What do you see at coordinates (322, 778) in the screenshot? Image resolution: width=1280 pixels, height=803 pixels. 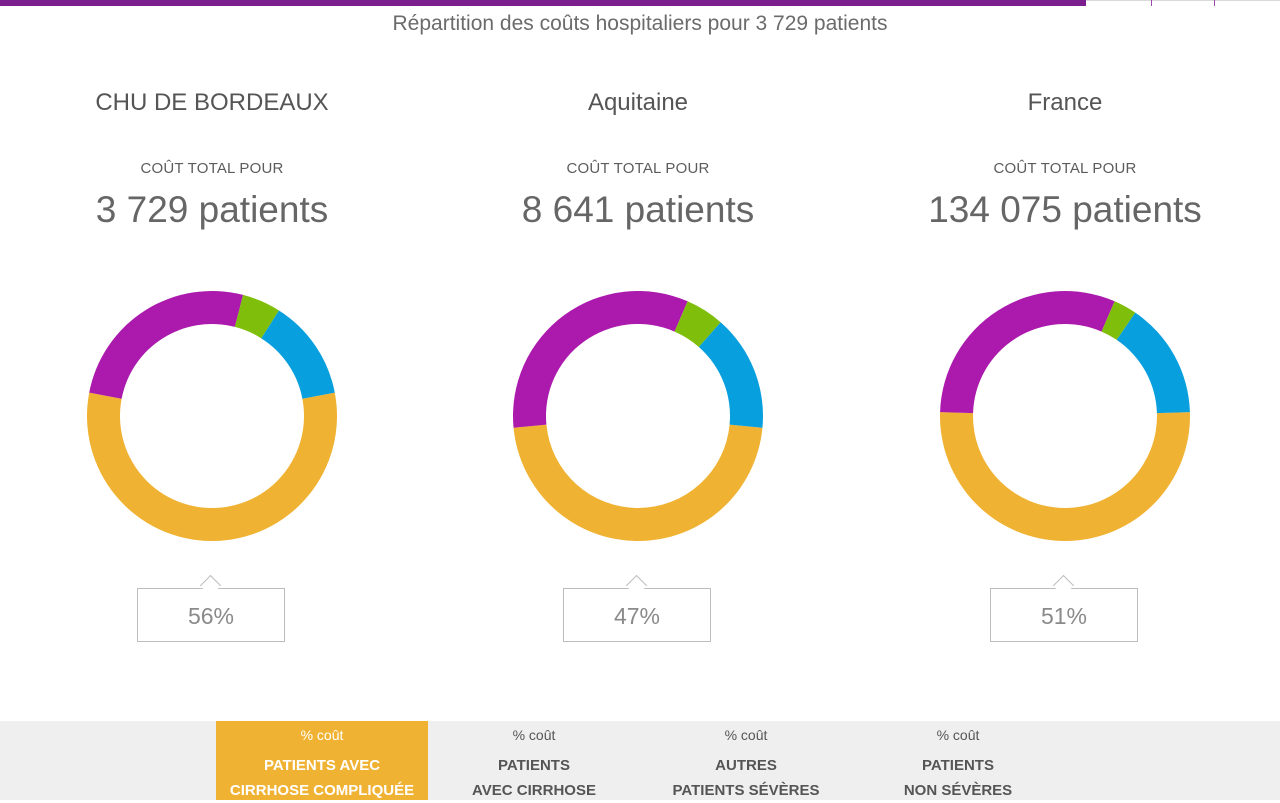 I see `legend-label: PATIENTS AVEC CIRRHOSE COMPLIQUÉE` at bounding box center [322, 778].